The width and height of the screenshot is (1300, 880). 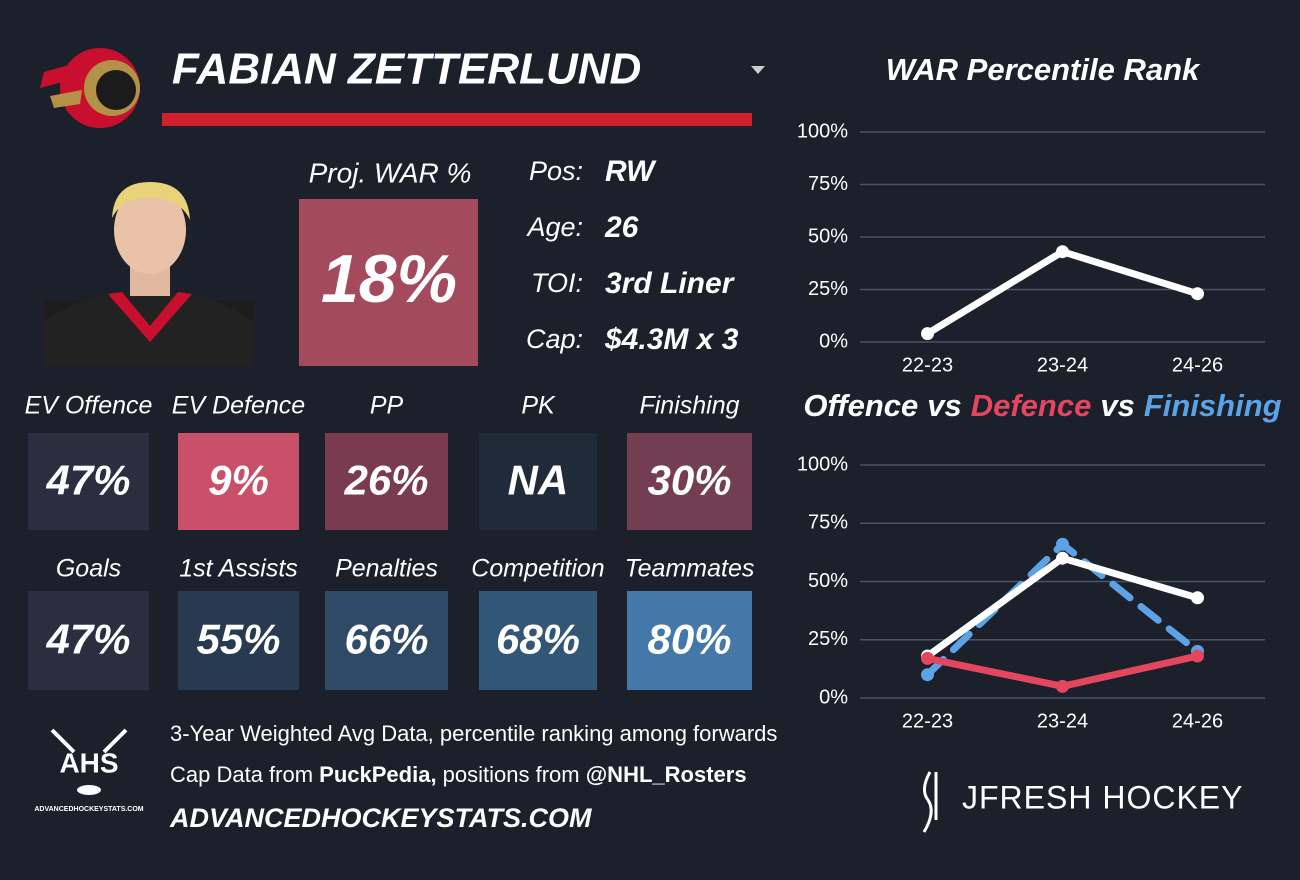 What do you see at coordinates (537, 569) in the screenshot?
I see `metric-label: Competition` at bounding box center [537, 569].